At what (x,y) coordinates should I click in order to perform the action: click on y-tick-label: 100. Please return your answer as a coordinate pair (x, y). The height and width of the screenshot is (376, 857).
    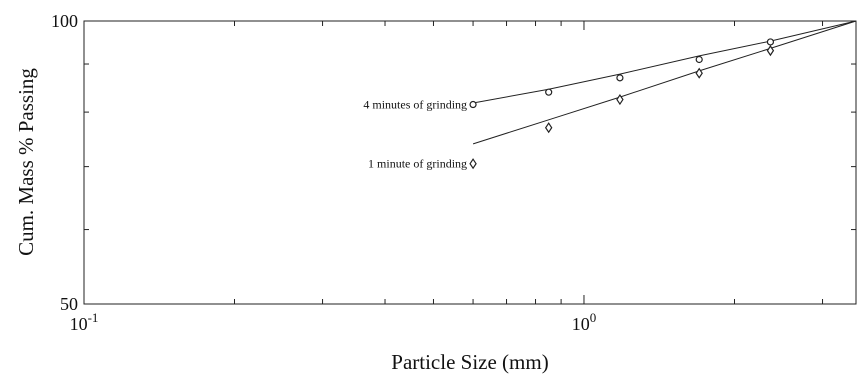
    Looking at the image, I should click on (64, 21).